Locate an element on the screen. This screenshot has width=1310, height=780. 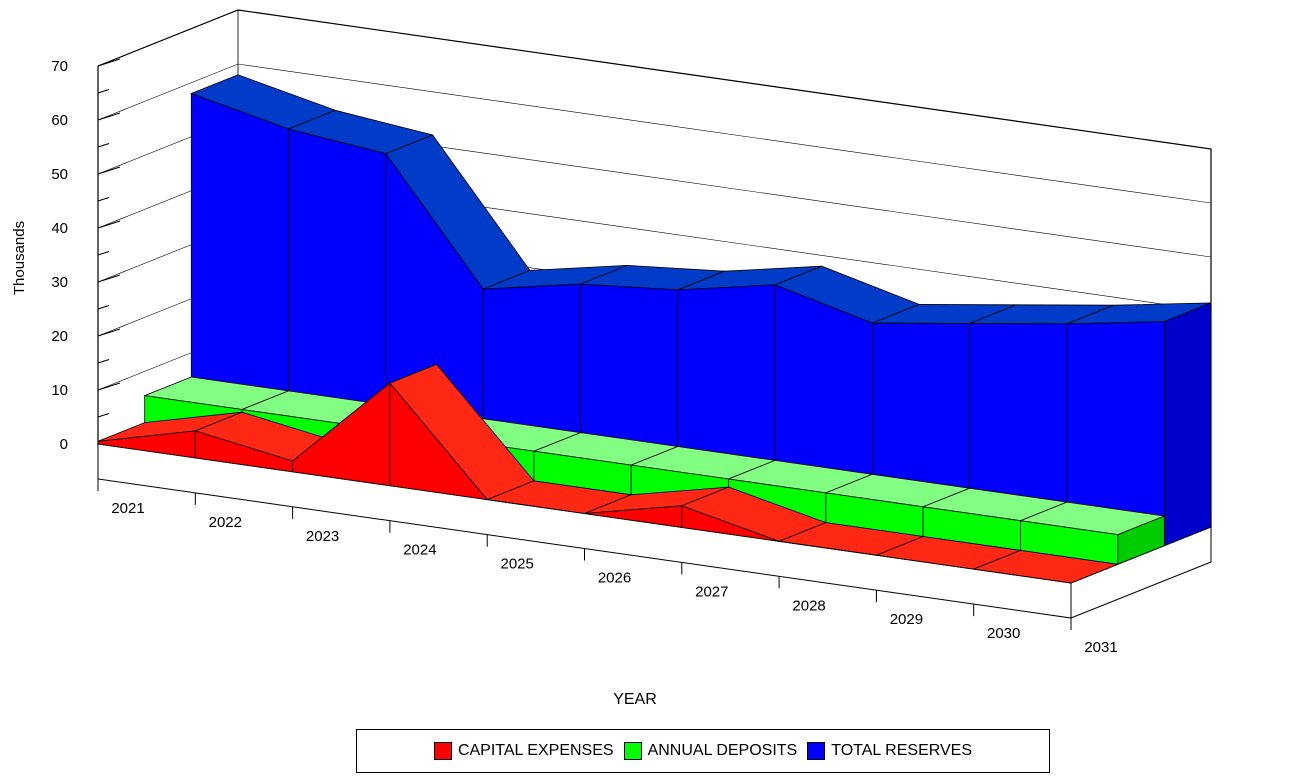
legend-item-total-reserves: TOTAL RESERVES is located at coordinates (889, 751).